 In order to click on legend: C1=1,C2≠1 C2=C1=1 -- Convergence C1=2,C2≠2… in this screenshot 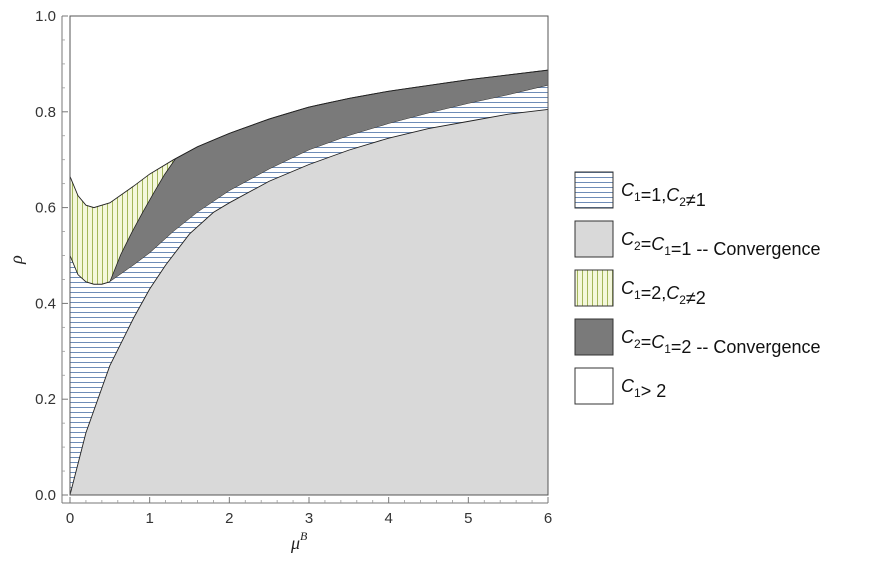, I will do `click(697, 288)`.